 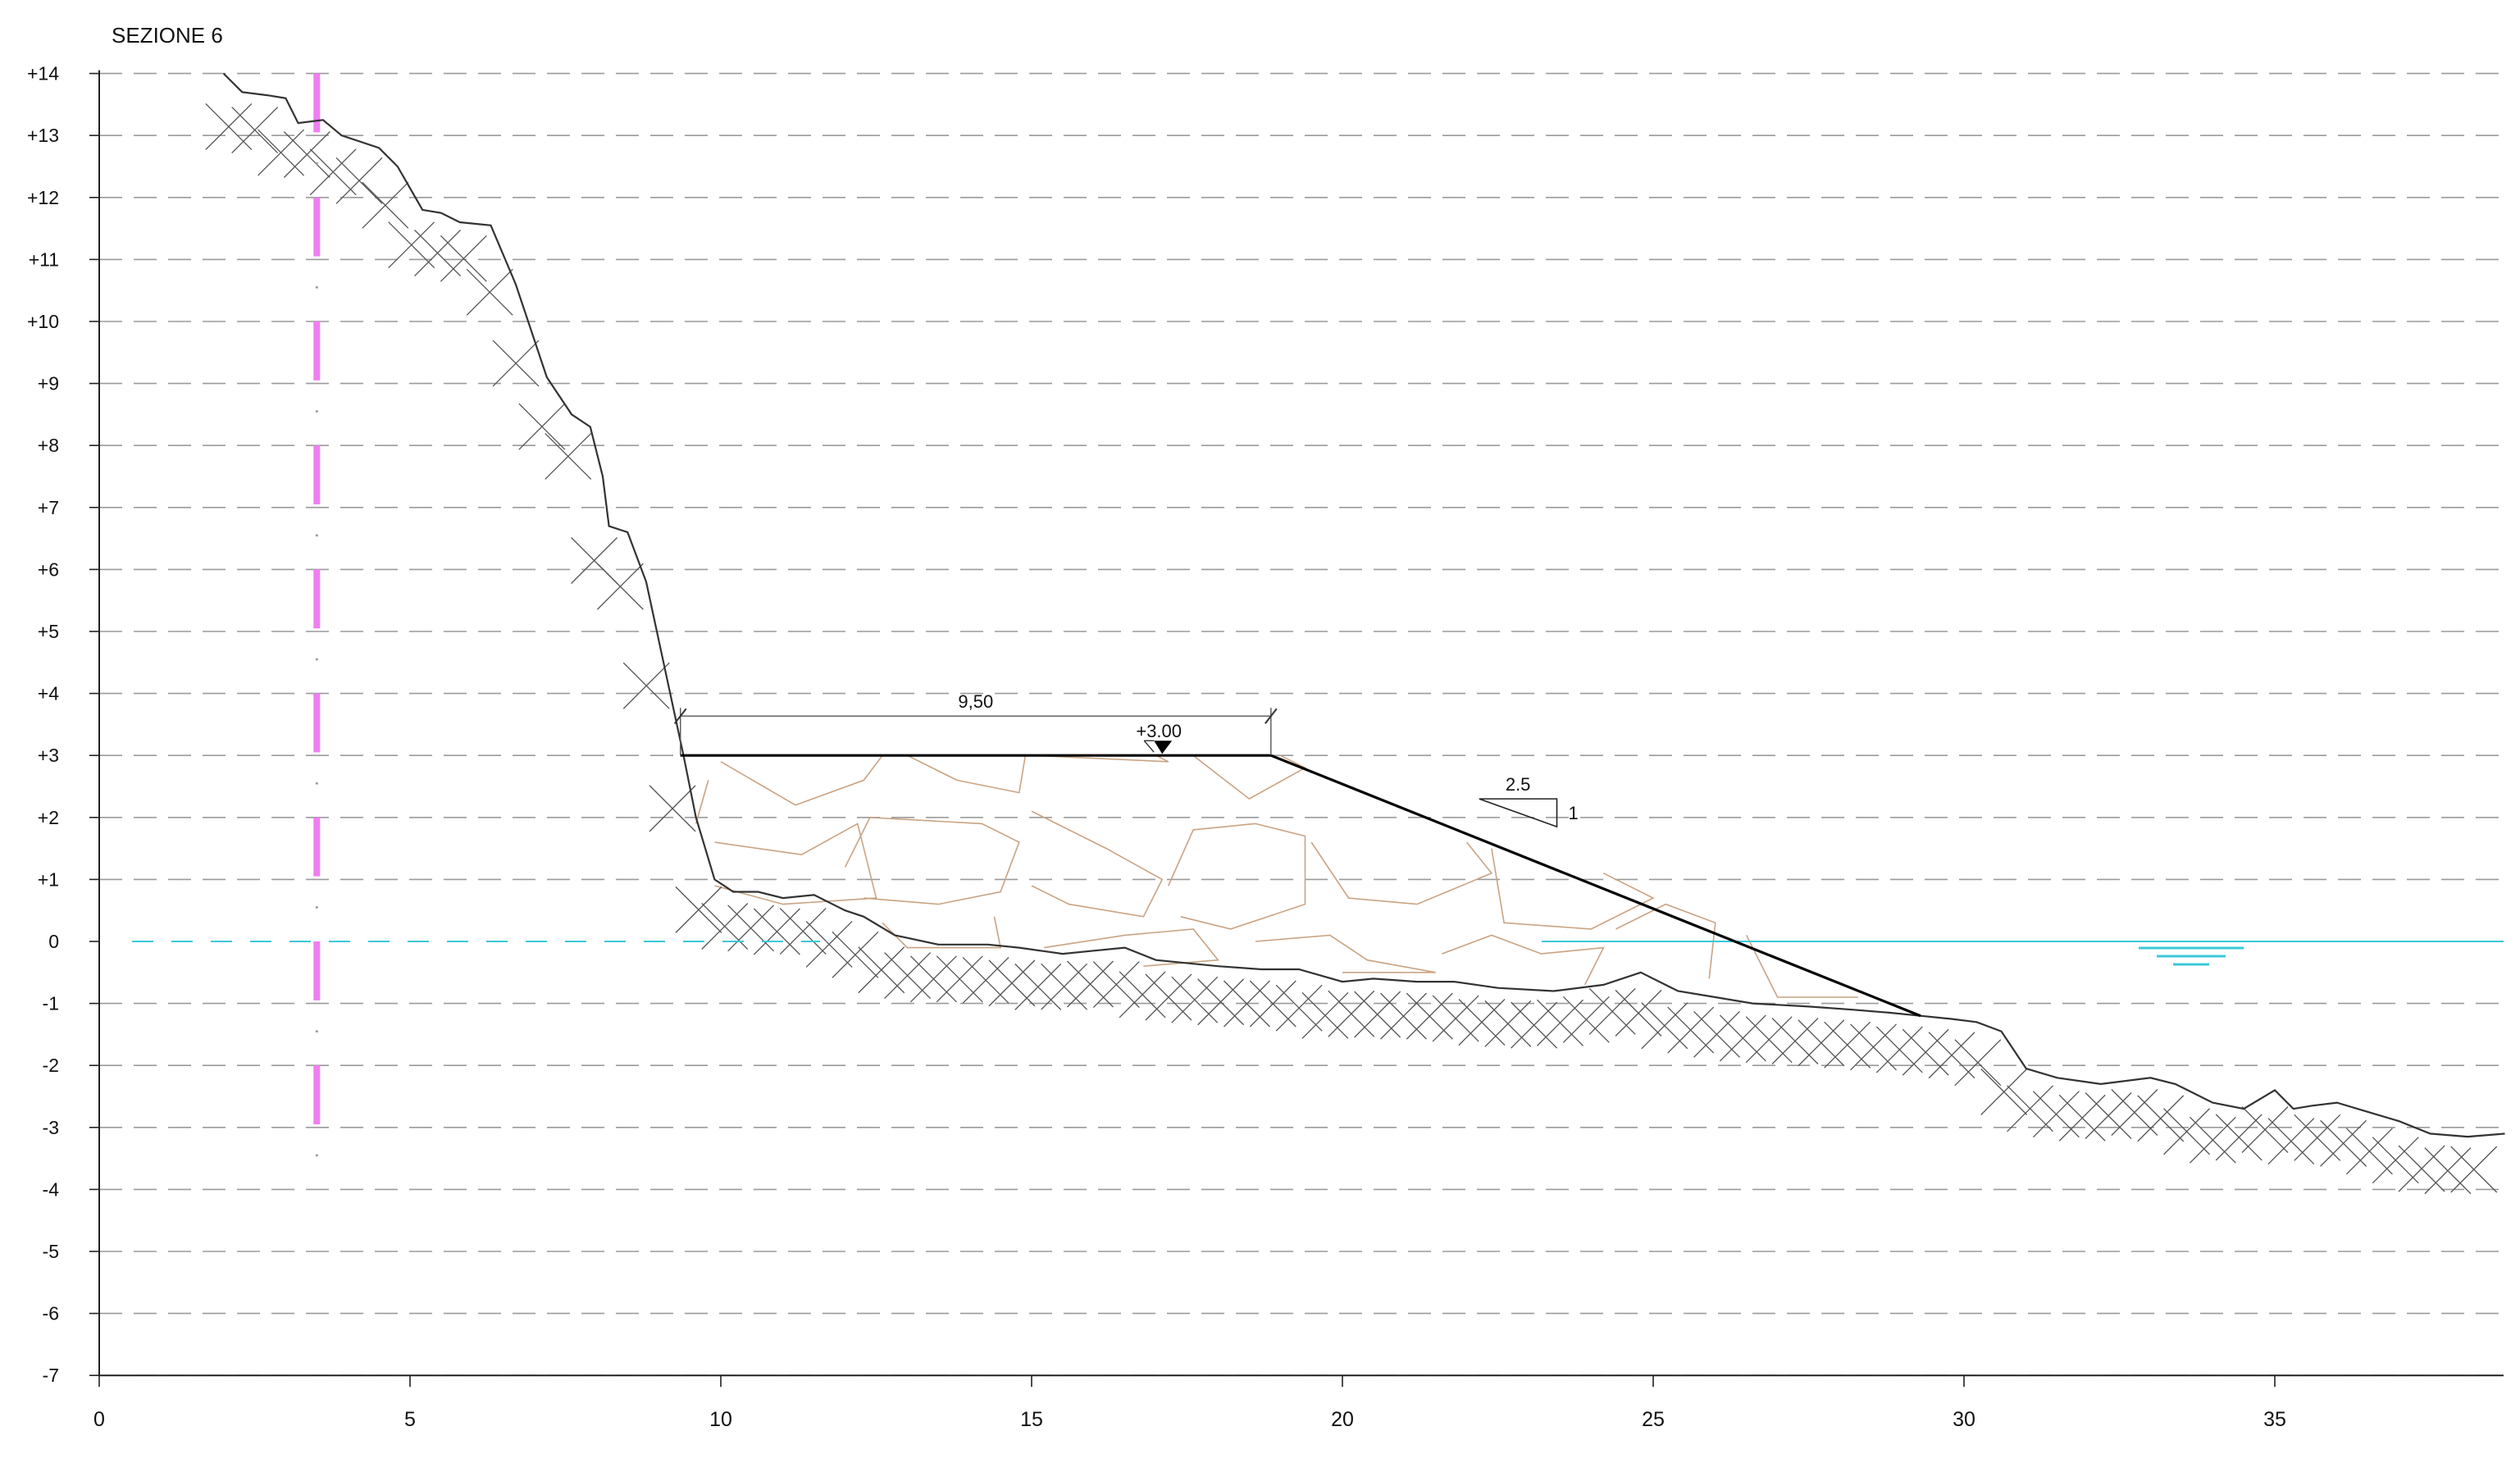 I want to click on x-tick-label: 15, so click(x=1031, y=1419).